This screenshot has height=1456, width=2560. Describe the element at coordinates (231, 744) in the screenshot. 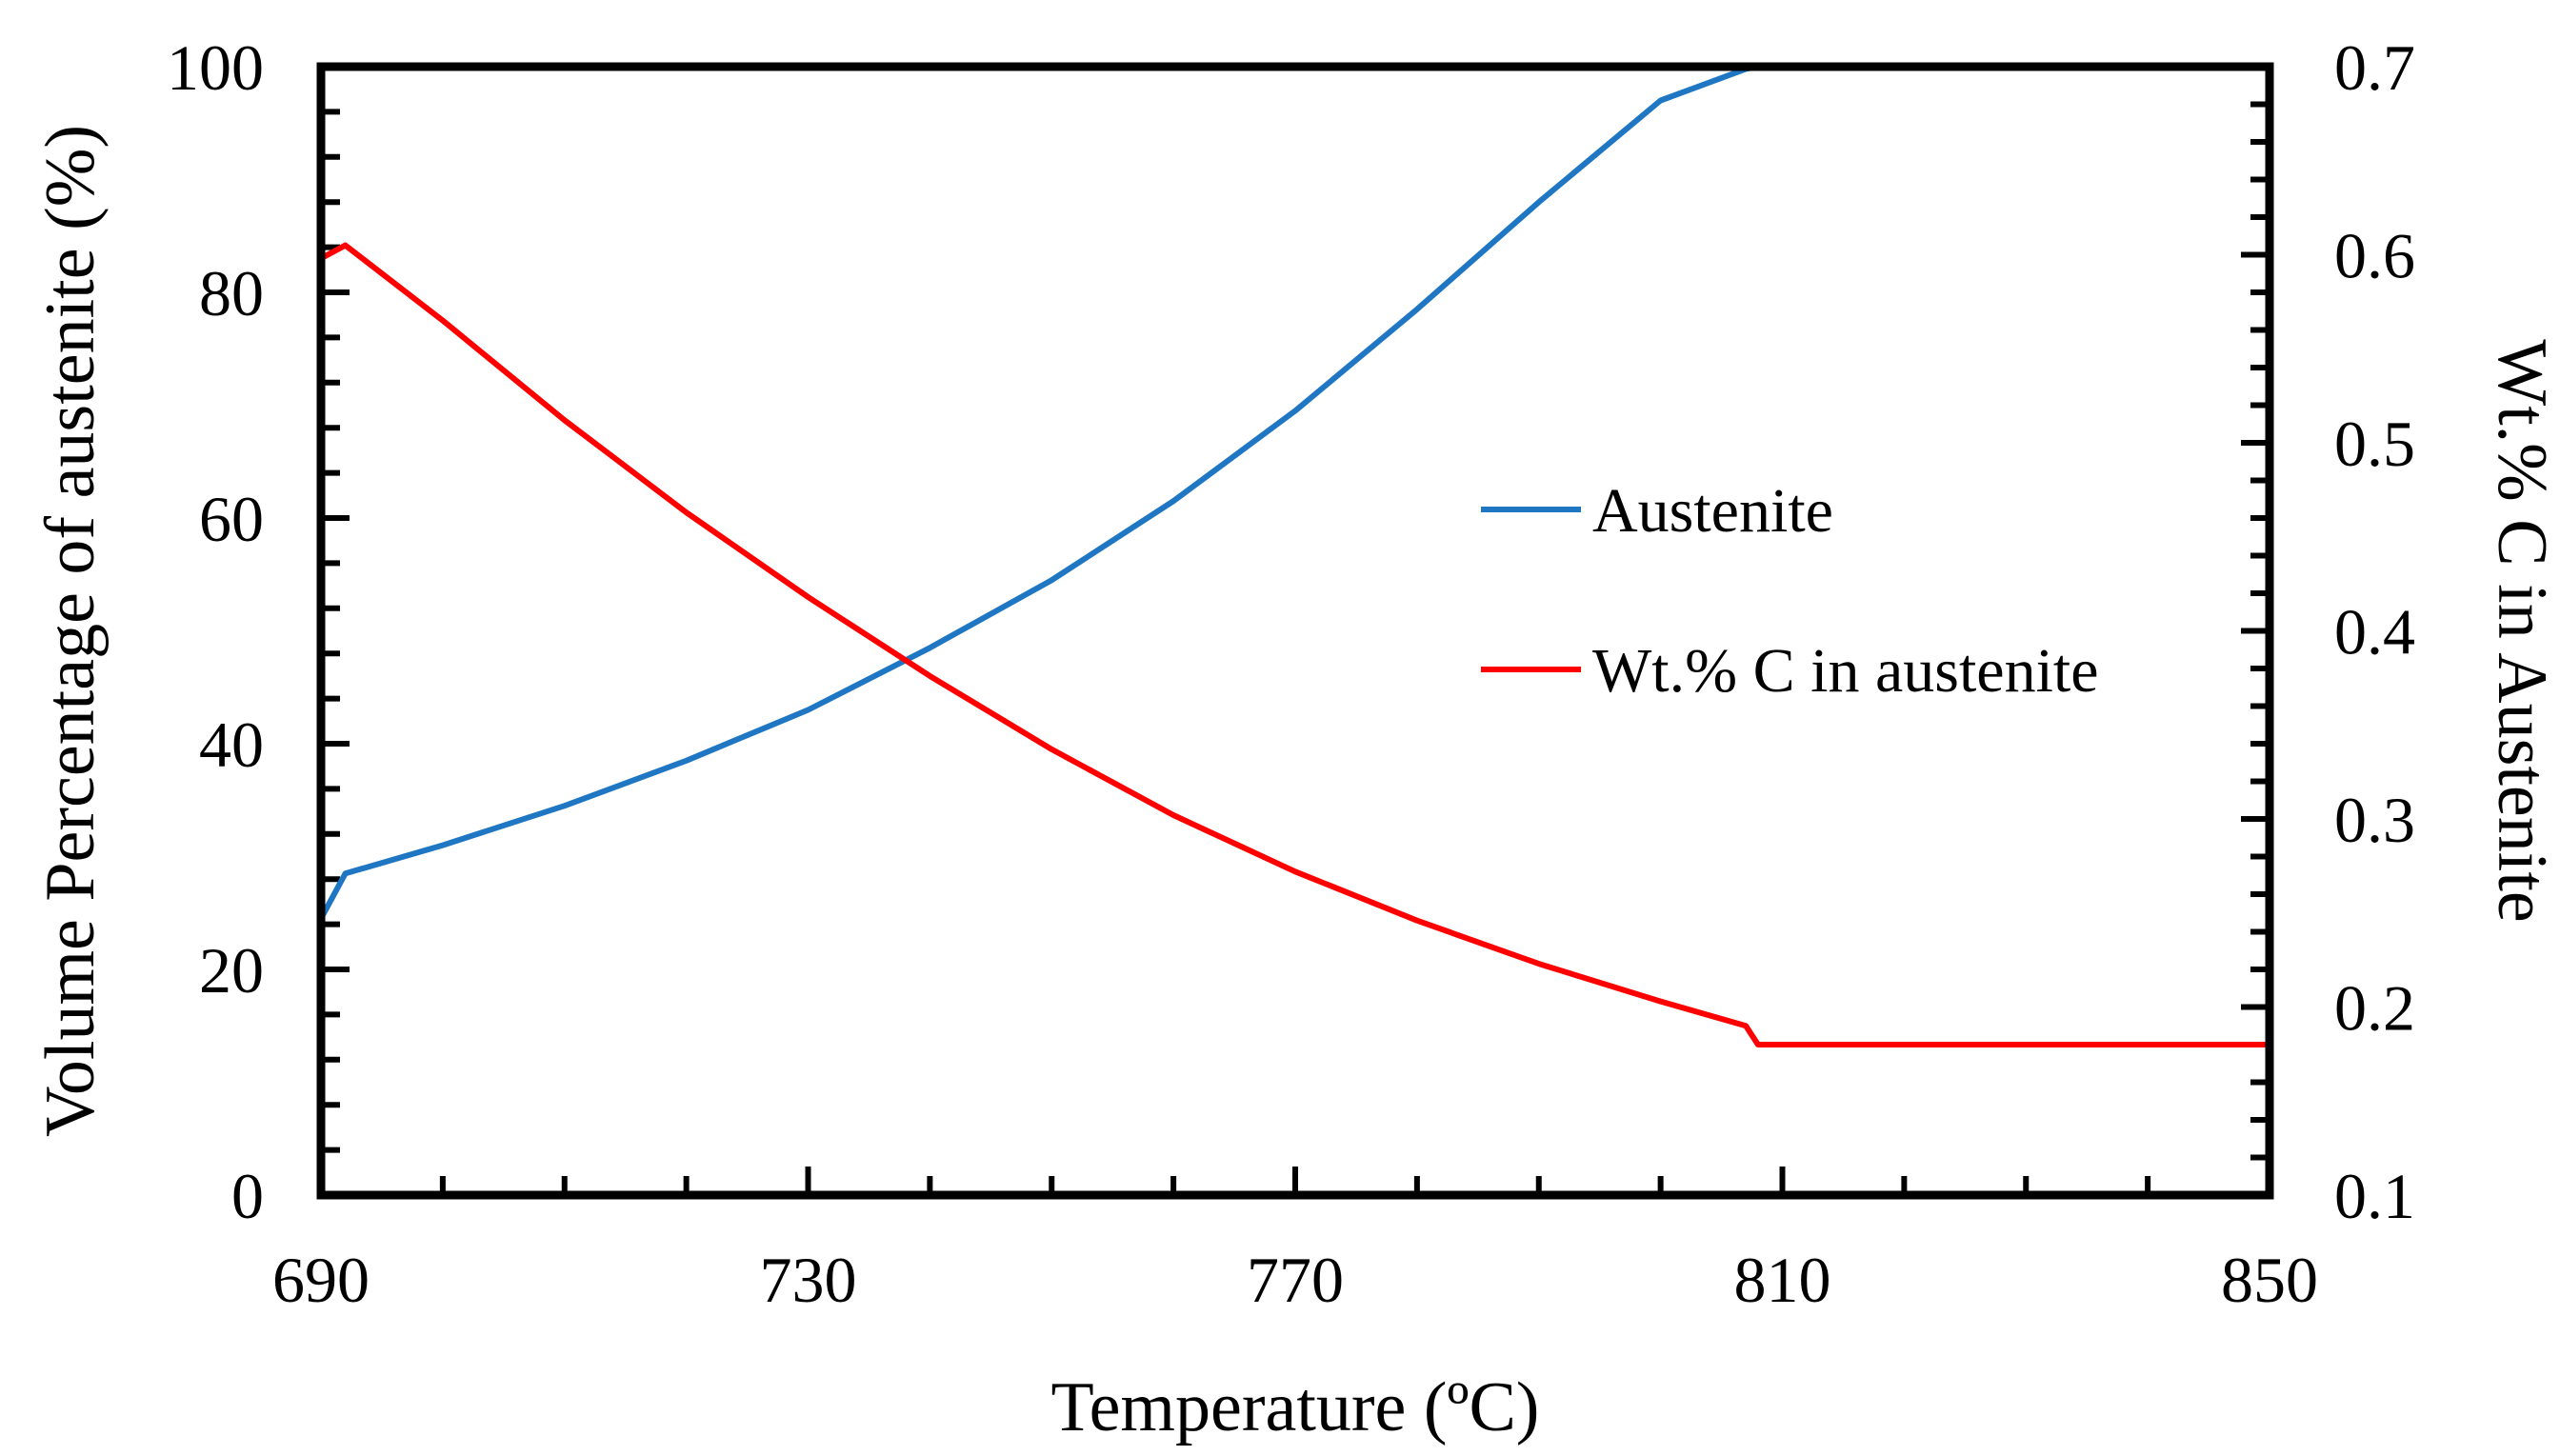

I see `y-tick-label: 40` at that location.